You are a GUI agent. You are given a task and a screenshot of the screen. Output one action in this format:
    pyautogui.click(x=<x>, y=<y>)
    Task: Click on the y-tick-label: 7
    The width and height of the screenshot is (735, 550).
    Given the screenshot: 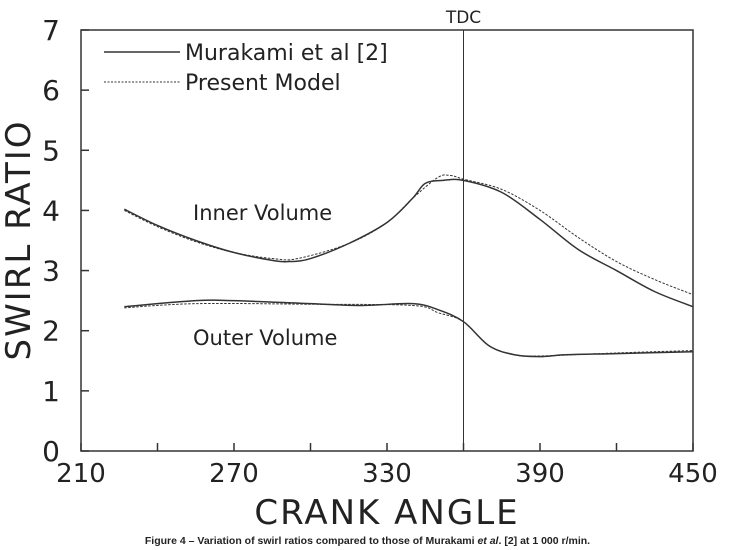 What is the action you would take?
    pyautogui.click(x=51, y=30)
    